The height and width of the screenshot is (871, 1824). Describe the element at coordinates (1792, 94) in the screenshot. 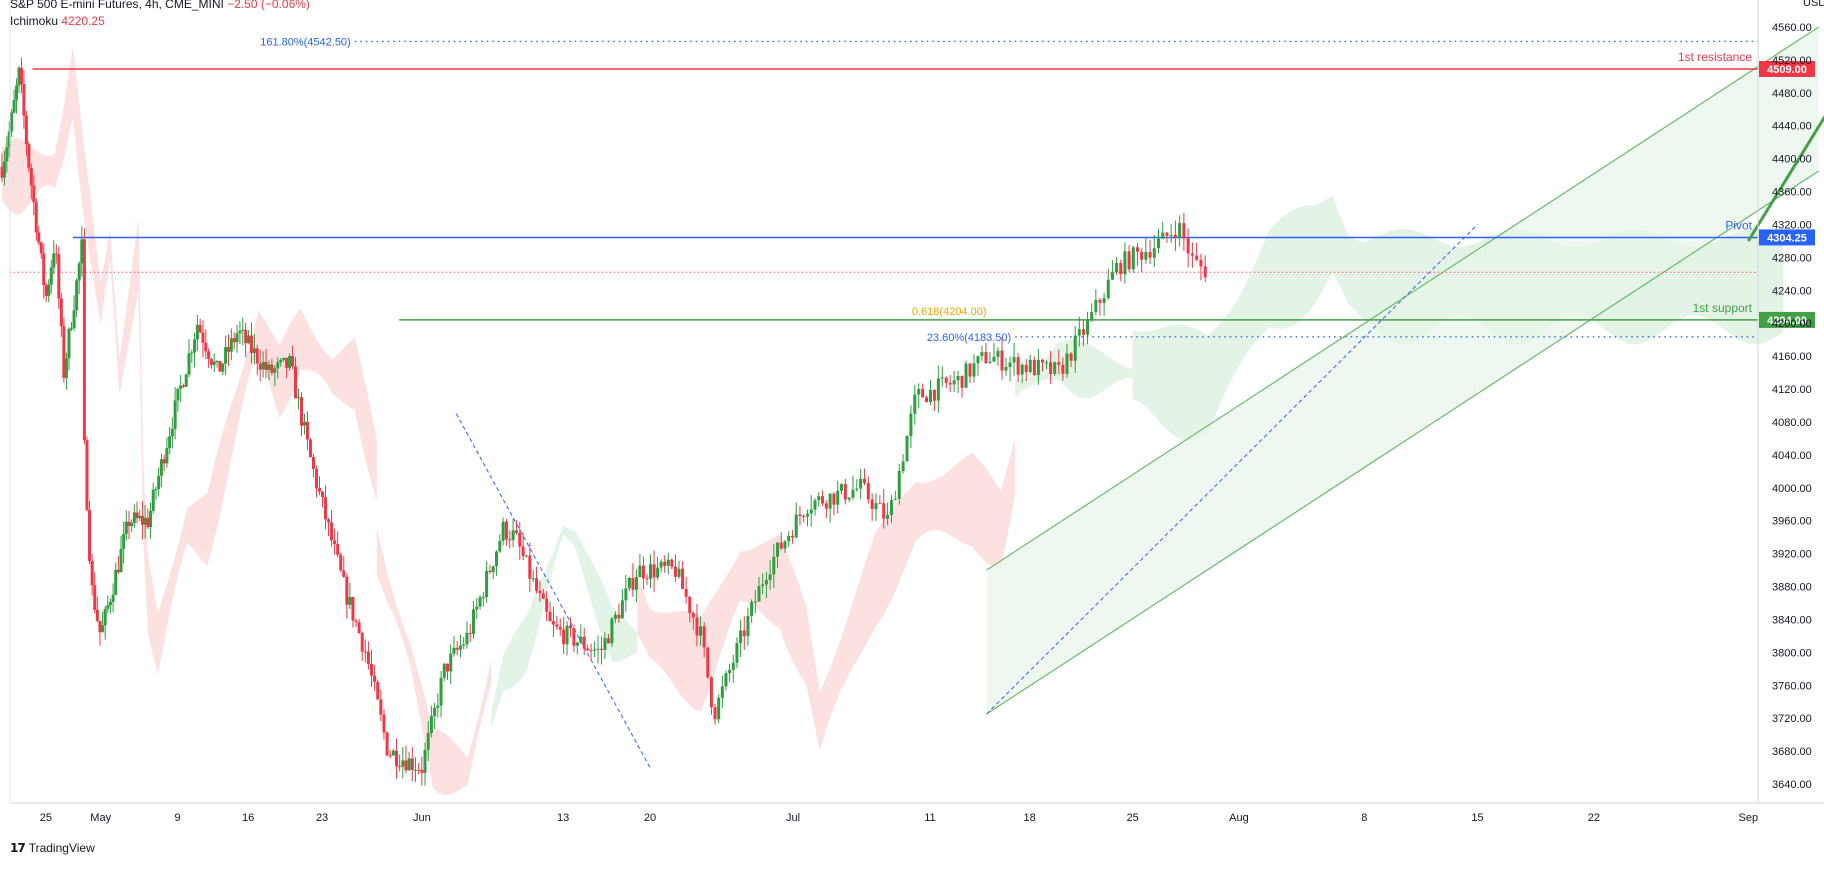

I see `y-tick-label: 4480.00` at that location.